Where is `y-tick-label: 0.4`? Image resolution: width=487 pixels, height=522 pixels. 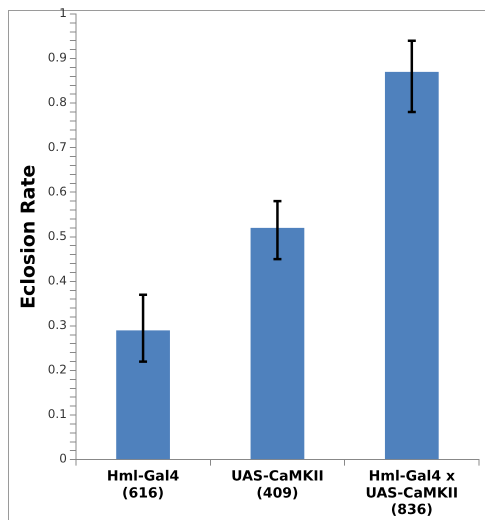
y-tick-label: 0.4 is located at coordinates (57, 280).